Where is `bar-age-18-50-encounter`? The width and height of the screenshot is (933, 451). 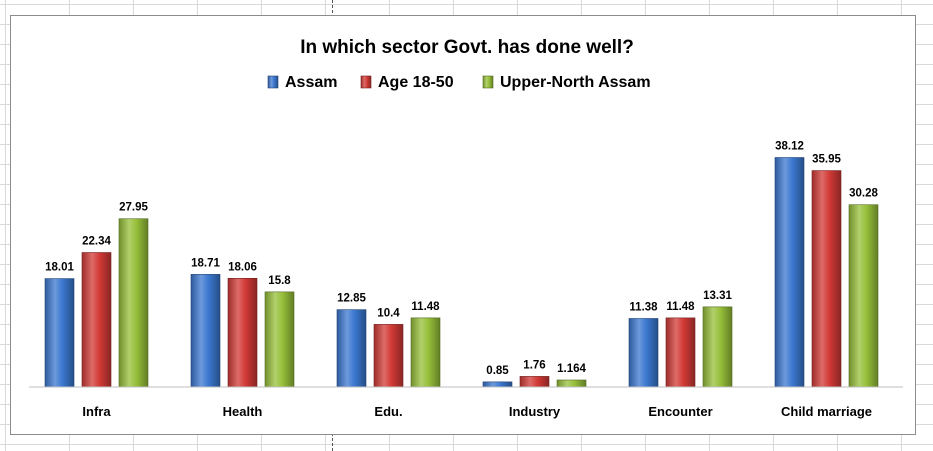 bar-age-18-50-encounter is located at coordinates (680, 352).